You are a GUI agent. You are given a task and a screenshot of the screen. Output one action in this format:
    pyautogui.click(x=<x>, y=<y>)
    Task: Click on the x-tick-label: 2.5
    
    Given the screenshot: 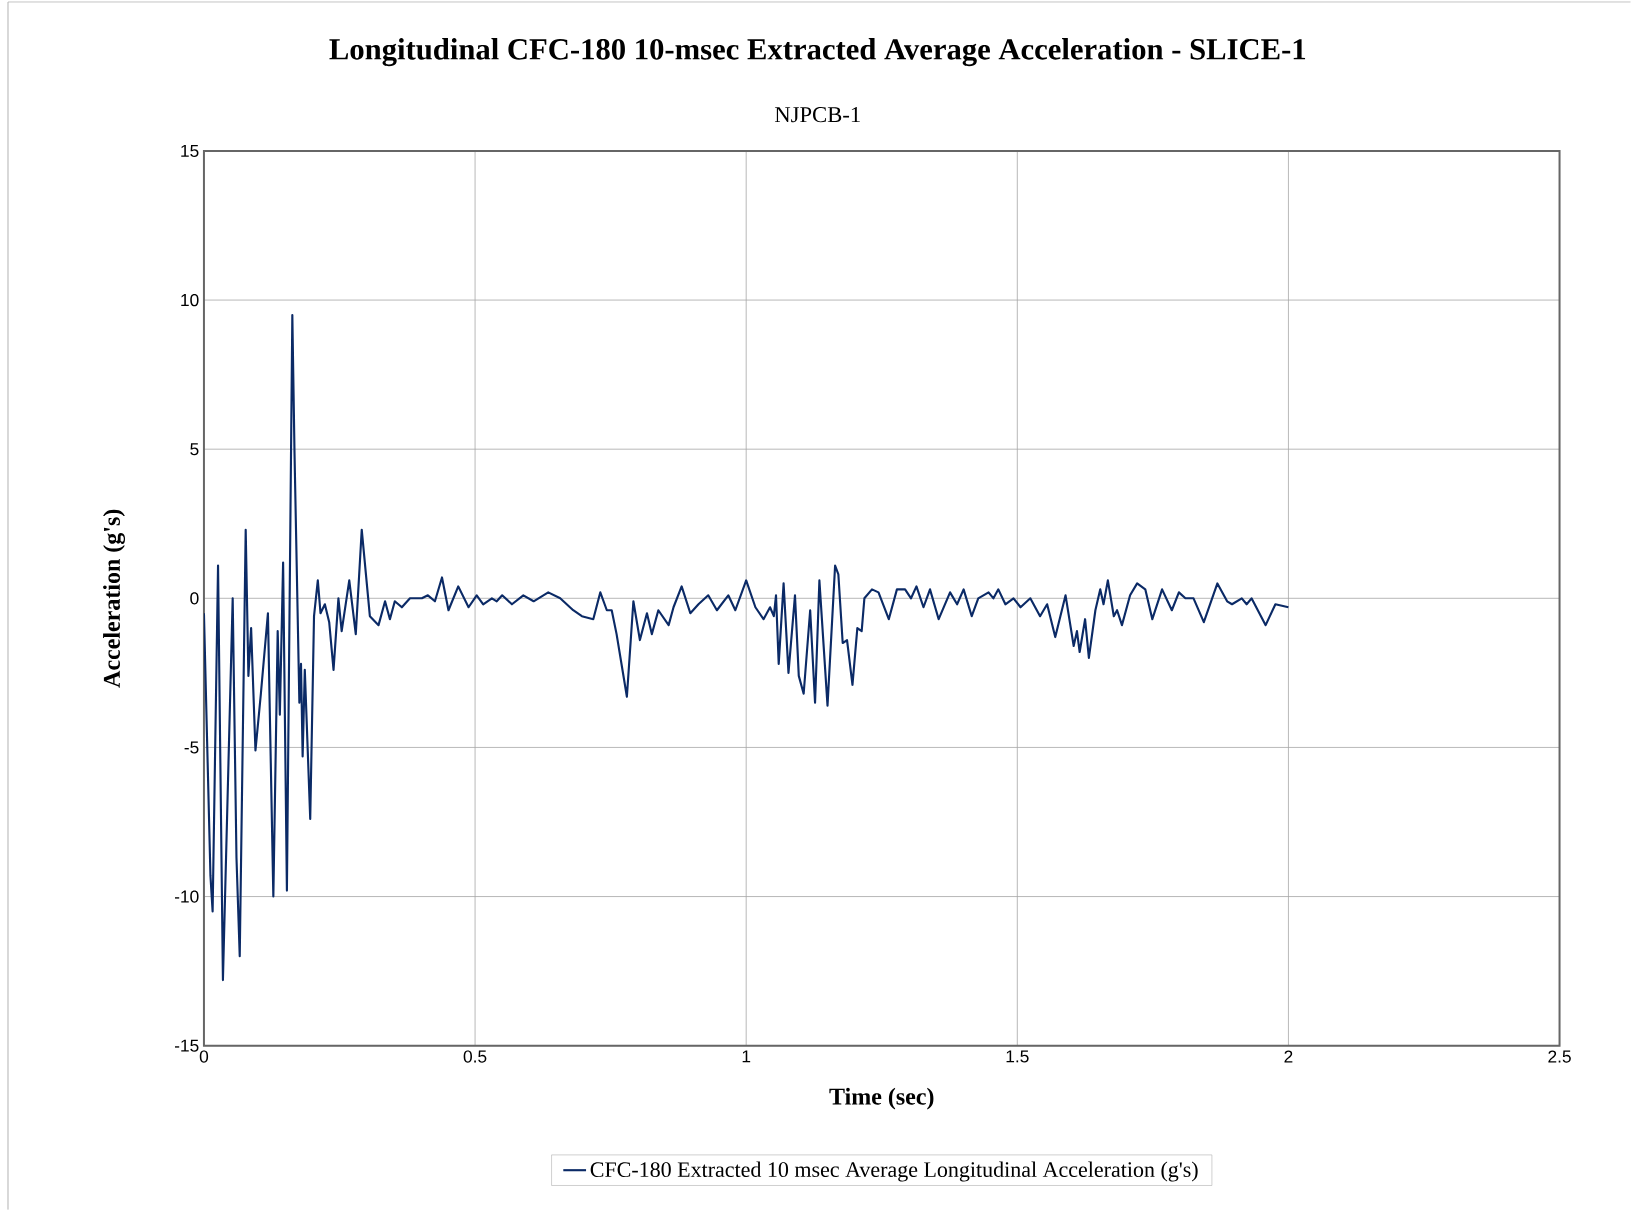 What is the action you would take?
    pyautogui.click(x=1559, y=1056)
    